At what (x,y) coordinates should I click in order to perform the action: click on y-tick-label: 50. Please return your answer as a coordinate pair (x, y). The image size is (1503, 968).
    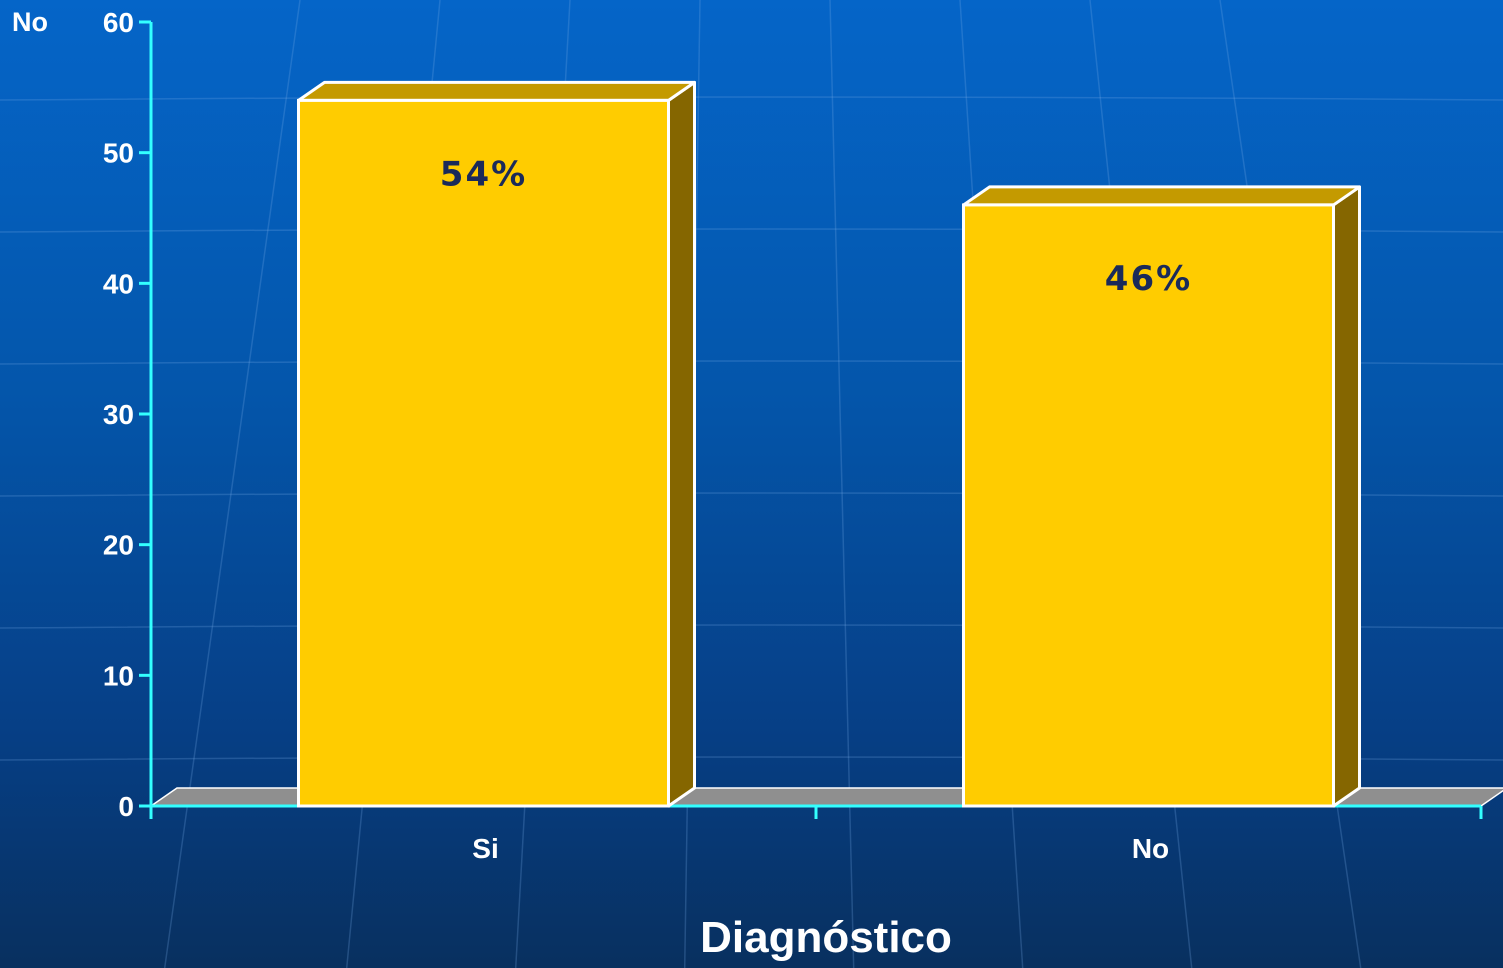
    Looking at the image, I should click on (118, 153).